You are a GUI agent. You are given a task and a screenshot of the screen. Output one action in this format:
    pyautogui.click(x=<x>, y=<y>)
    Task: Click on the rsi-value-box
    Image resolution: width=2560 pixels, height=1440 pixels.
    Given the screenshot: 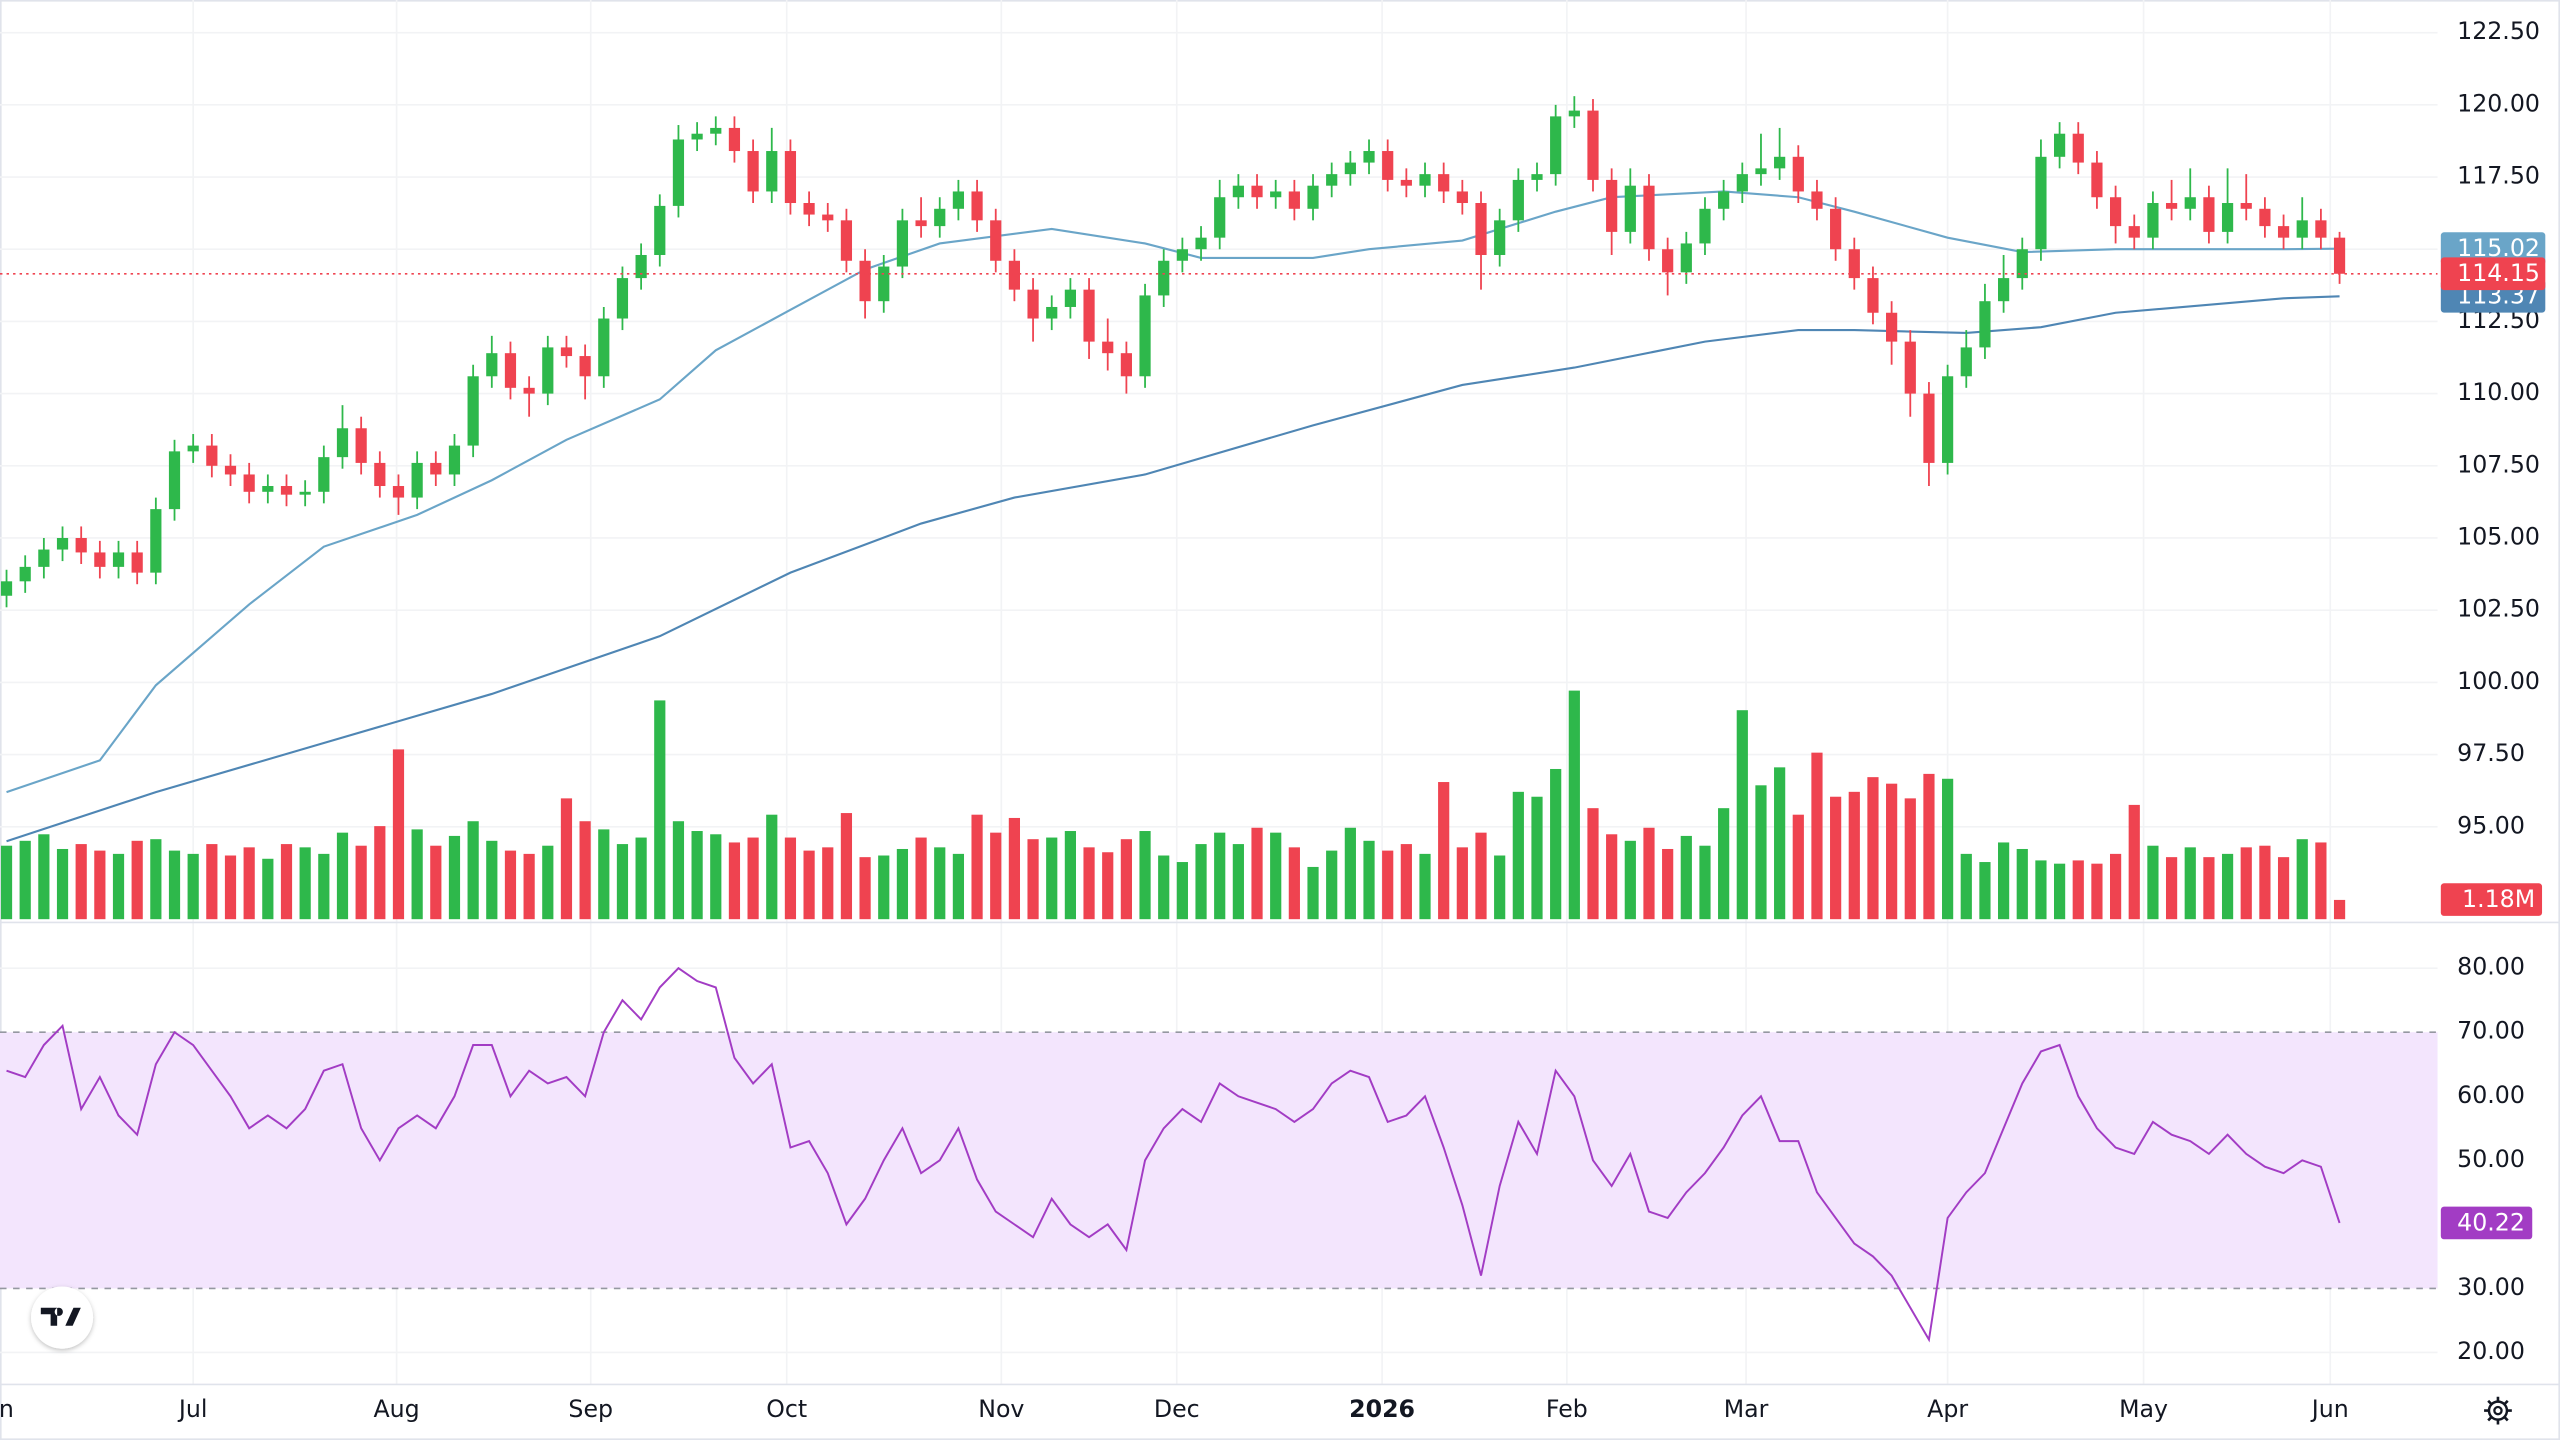 What is the action you would take?
    pyautogui.click(x=2486, y=1223)
    